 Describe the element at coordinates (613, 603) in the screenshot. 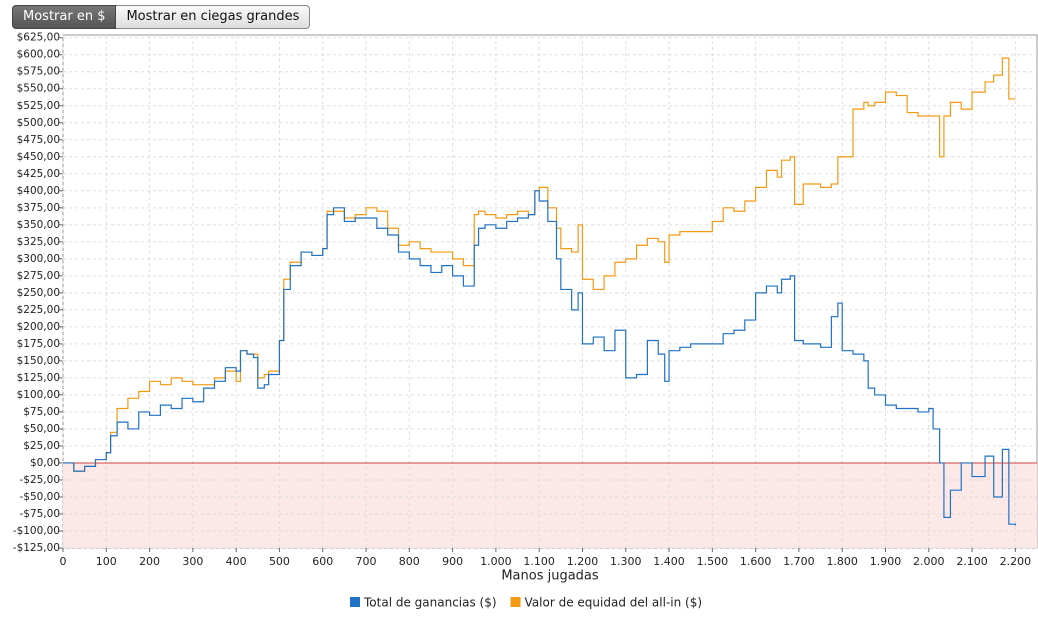

I see `legend-label: Valor de equidad del all-in ($)` at that location.